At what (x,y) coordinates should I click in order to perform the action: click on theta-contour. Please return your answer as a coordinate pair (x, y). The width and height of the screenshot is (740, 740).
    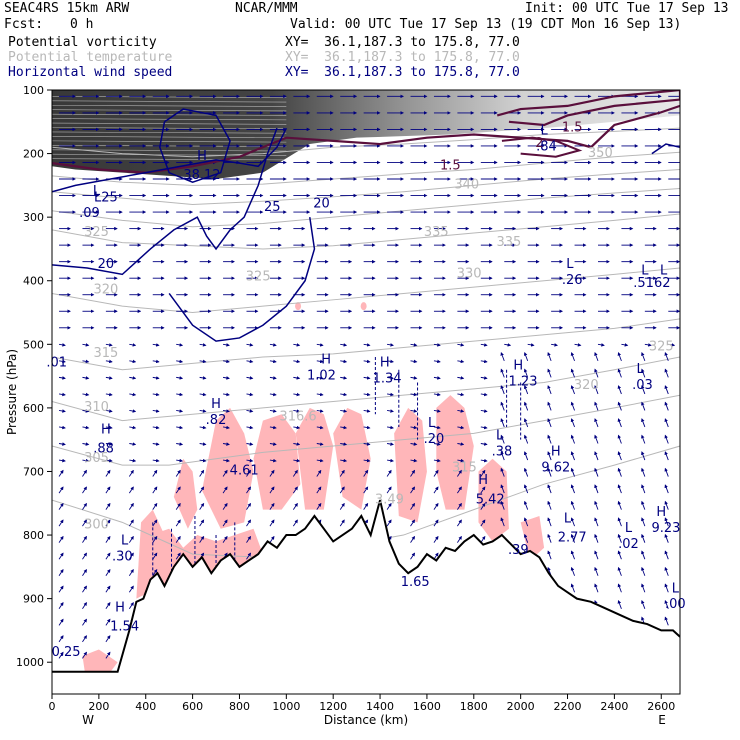
    Looking at the image, I should click on (366, 290).